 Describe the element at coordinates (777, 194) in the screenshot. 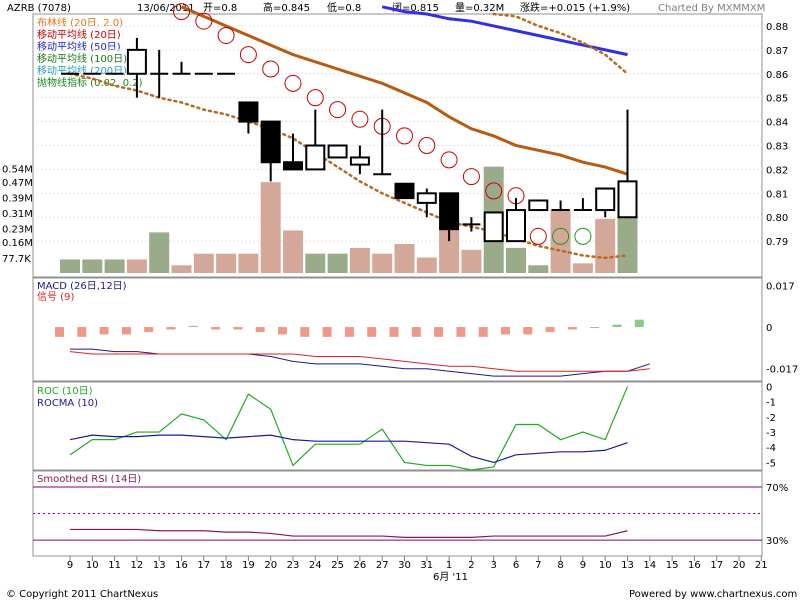

I see `price-tick-label: 0.81` at that location.